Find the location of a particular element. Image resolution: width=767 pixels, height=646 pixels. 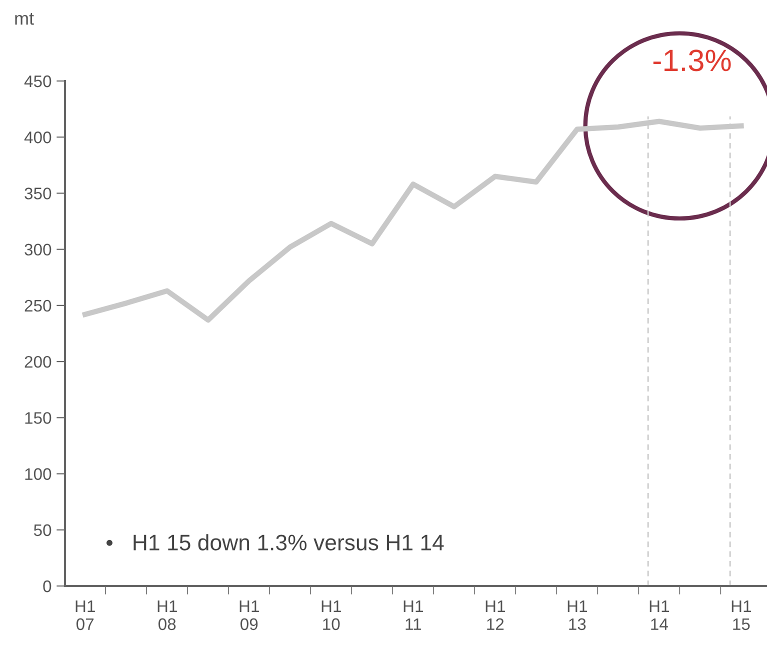

x-tick-label: H1 14 is located at coordinates (659, 615).